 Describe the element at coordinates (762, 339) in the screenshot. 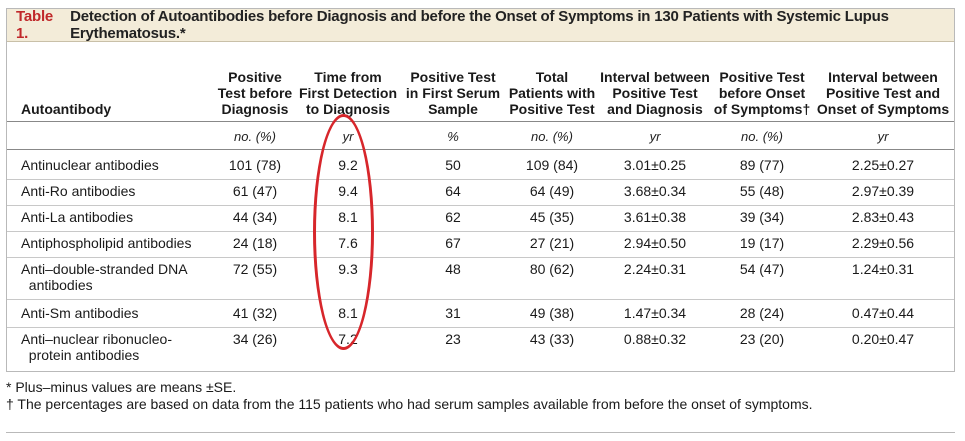

I see `row-cell: 23 (20)` at that location.